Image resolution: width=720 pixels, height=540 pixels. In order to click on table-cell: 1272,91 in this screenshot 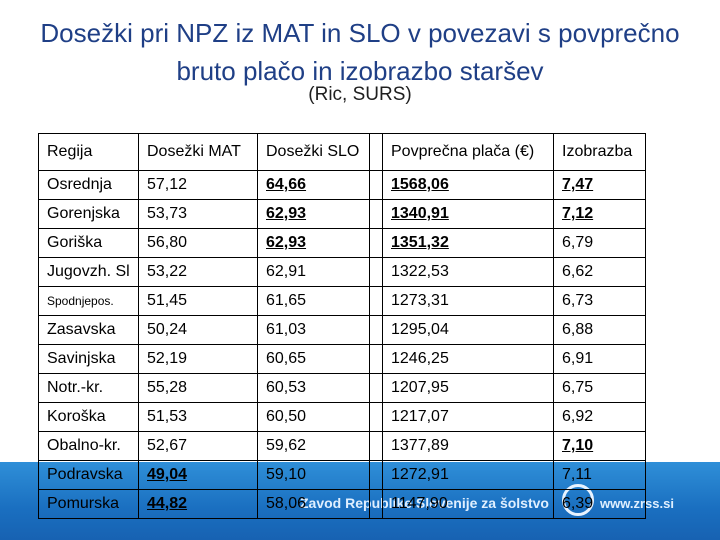, I will do `click(468, 475)`.